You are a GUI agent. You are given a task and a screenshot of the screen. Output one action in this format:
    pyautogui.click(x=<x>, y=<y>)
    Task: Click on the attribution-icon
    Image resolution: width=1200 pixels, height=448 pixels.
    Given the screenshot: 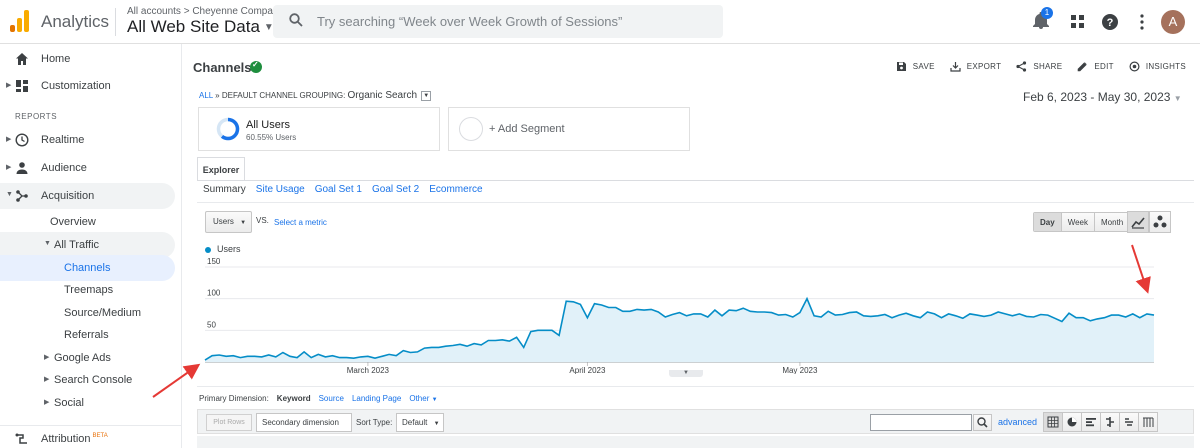 What is the action you would take?
    pyautogui.click(x=21, y=438)
    